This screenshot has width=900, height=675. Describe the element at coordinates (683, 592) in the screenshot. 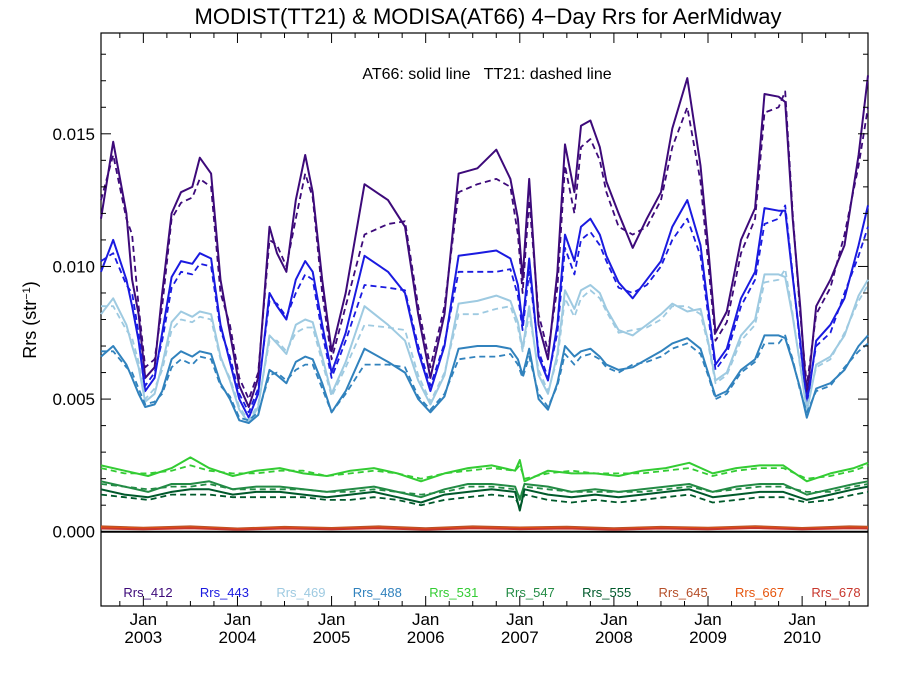

I see `legend-item-rrs-645: Rrs_645` at that location.